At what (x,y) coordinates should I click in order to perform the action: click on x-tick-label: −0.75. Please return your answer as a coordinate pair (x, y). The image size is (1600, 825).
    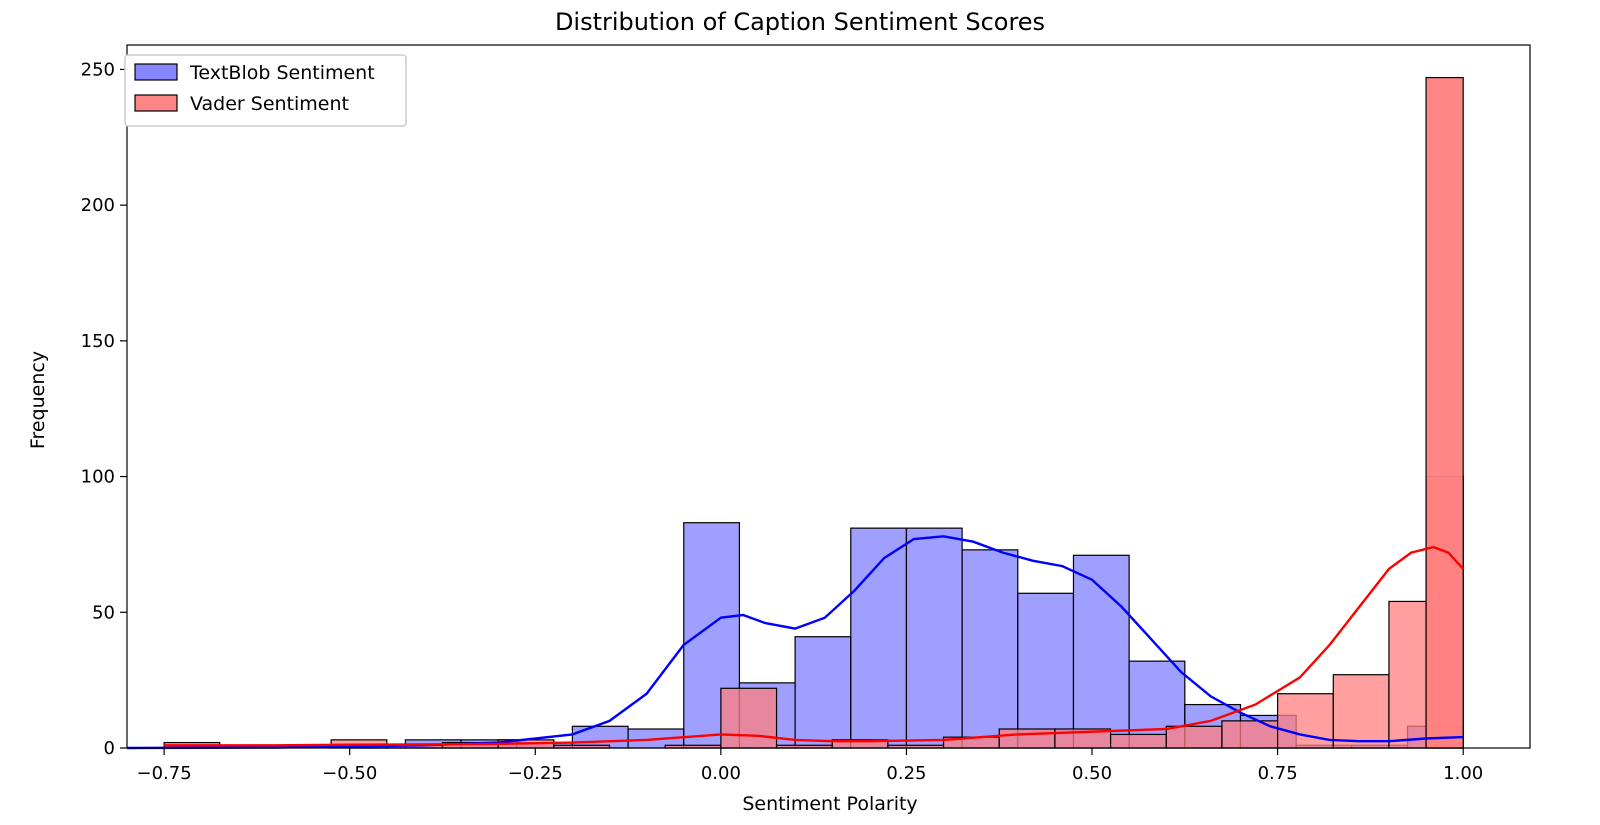
    Looking at the image, I should click on (164, 773).